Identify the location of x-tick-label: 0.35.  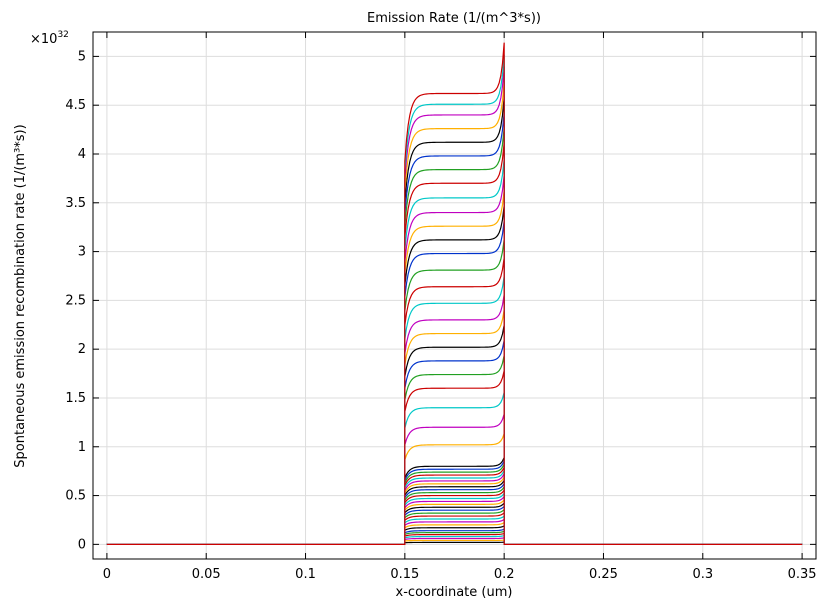
(802, 574).